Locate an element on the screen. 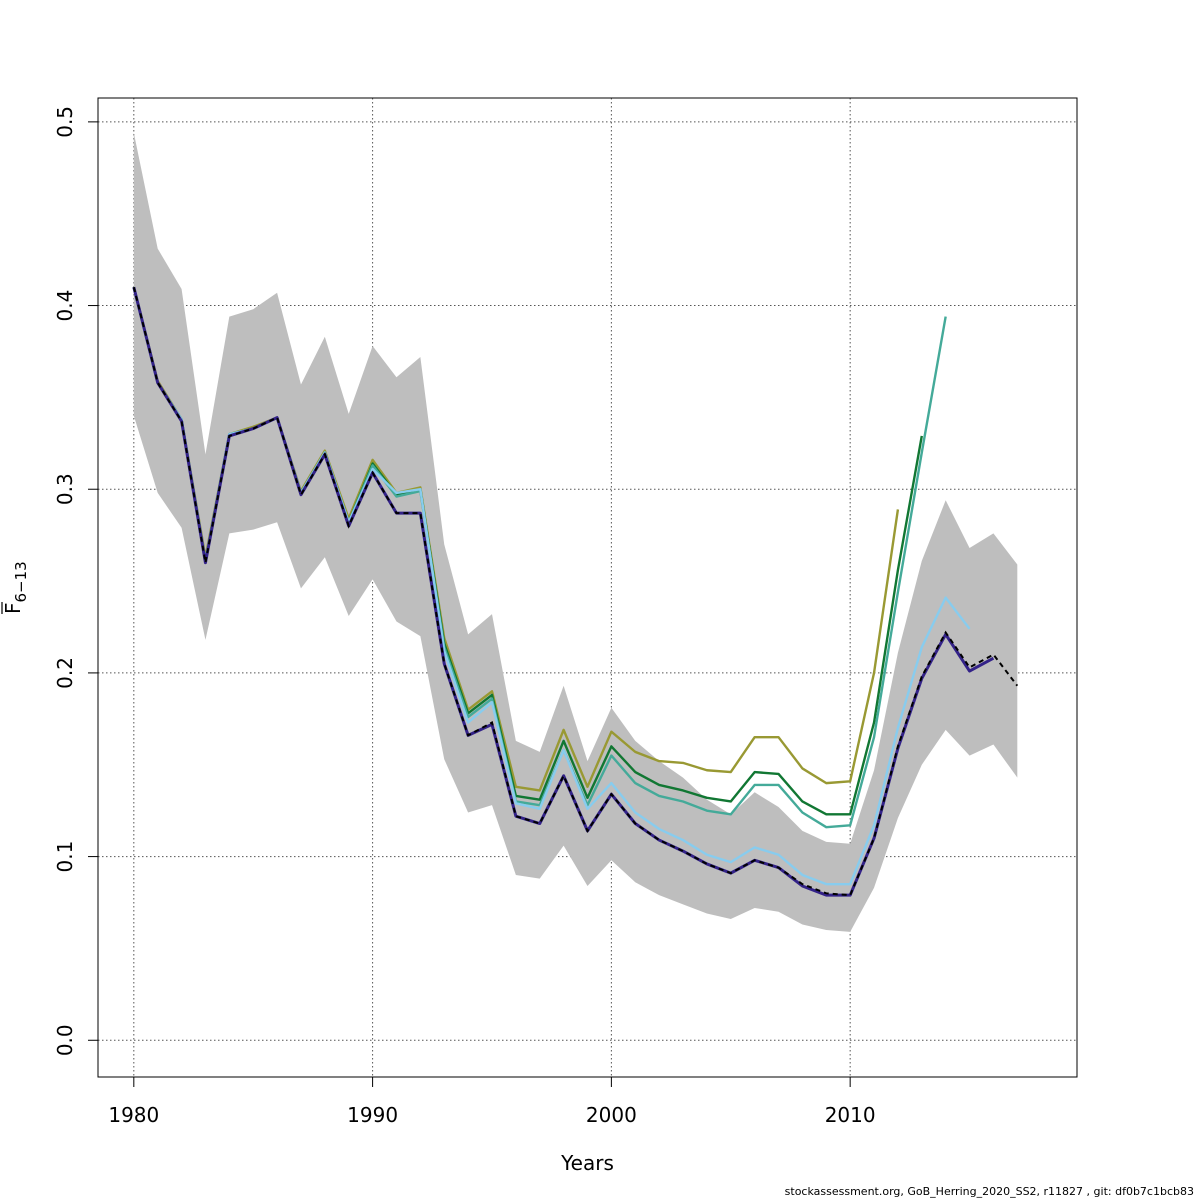 This screenshot has width=1200, height=1200. y-tick-label-4: 0.4 is located at coordinates (65, 306).